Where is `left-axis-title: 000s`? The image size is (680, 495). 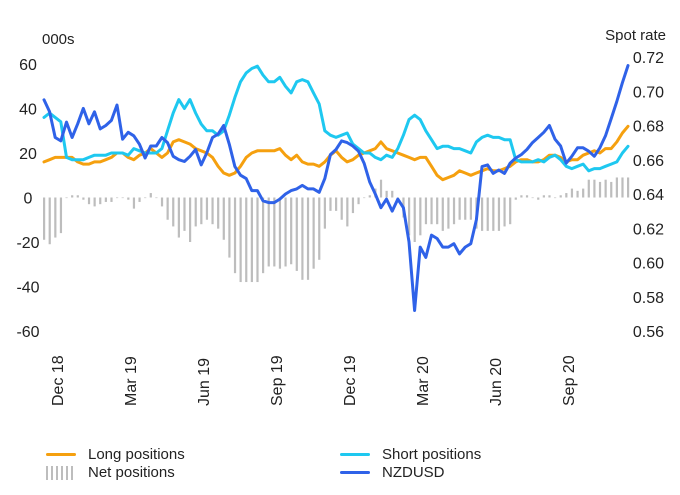 left-axis-title: 000s is located at coordinates (58, 39).